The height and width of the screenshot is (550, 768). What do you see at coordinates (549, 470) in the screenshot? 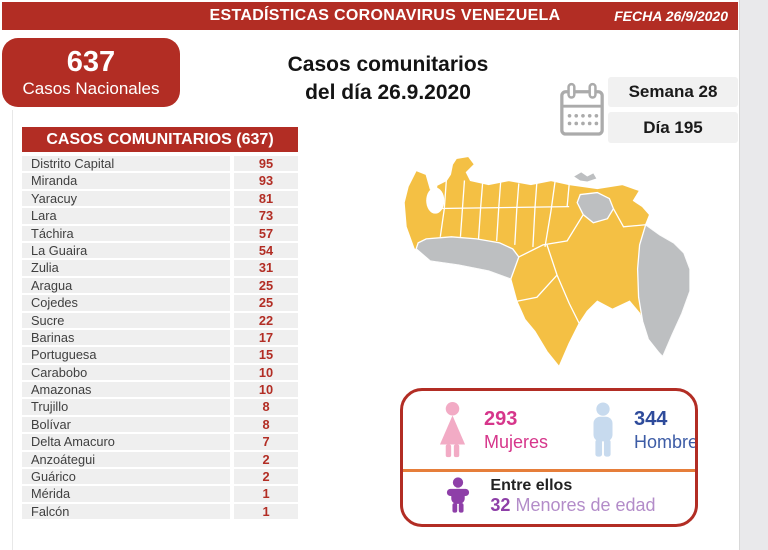
I see `orange-divider` at bounding box center [549, 470].